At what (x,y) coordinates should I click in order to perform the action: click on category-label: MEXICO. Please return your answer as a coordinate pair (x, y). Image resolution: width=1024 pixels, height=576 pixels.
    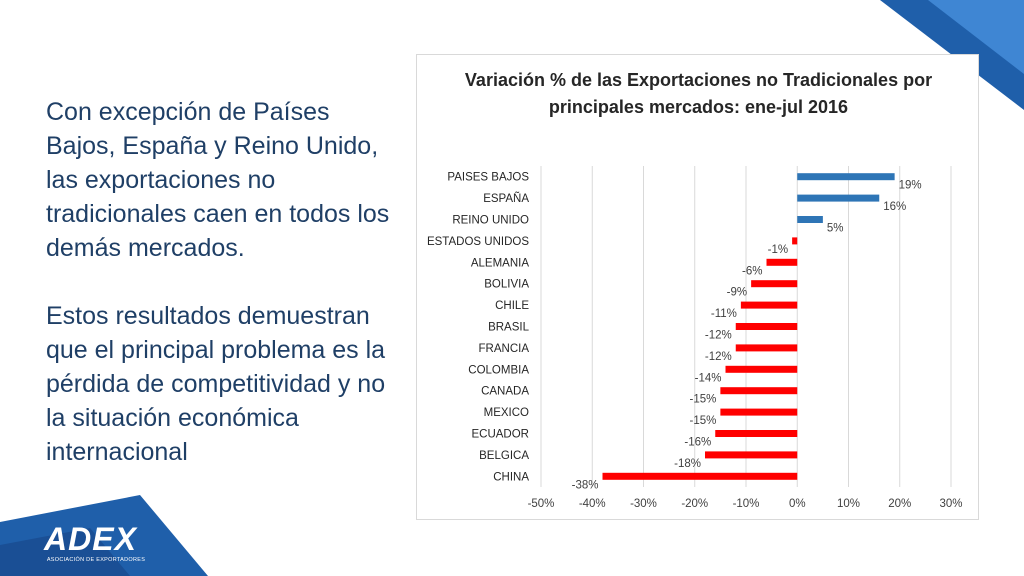
    Looking at the image, I should click on (506, 413).